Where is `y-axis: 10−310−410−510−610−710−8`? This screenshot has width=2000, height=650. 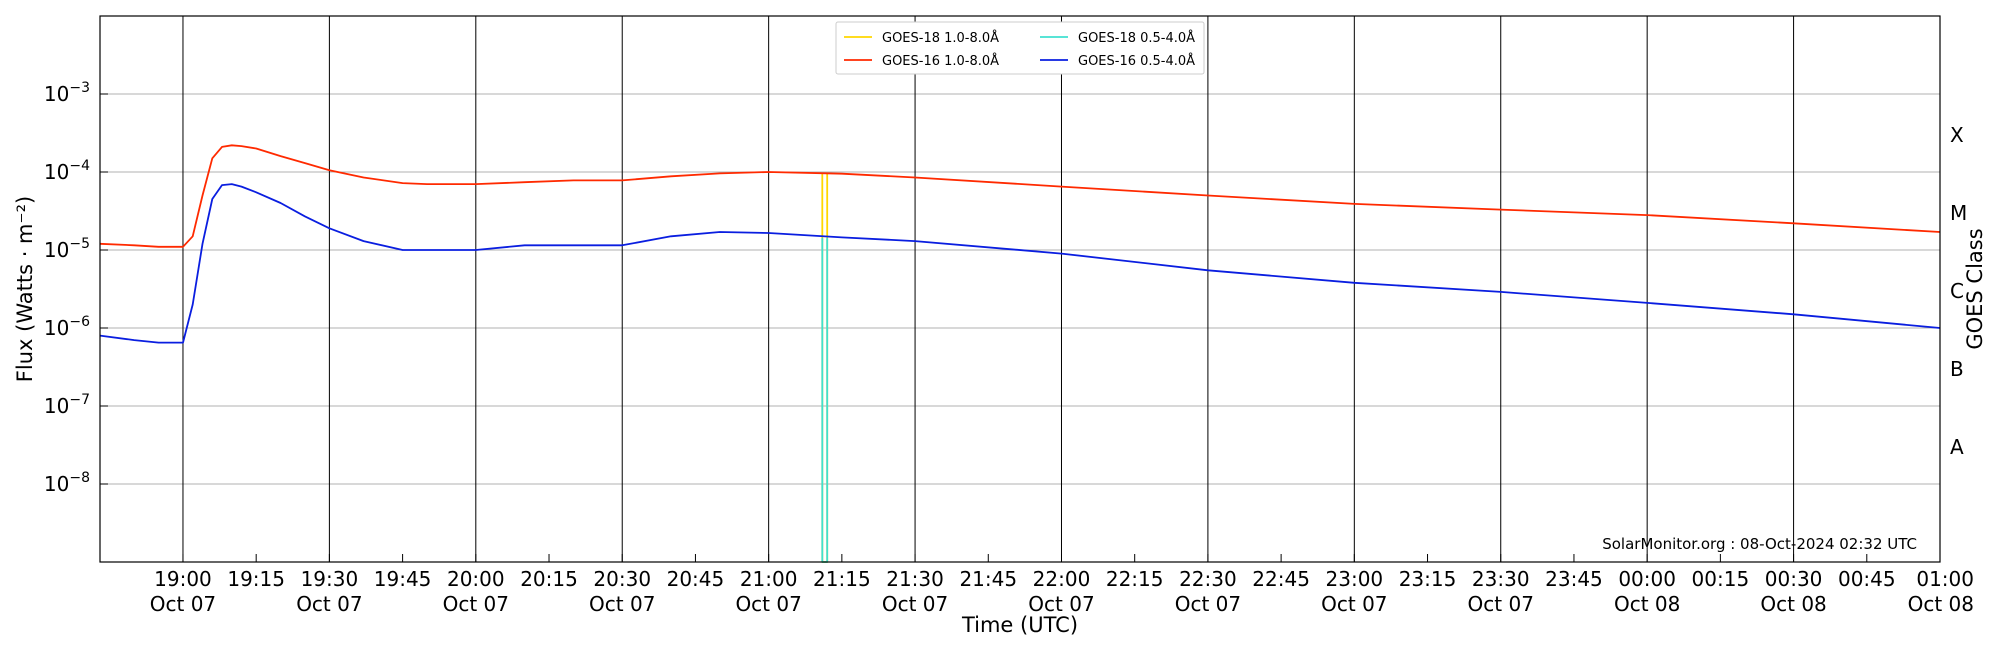 y-axis: 10−310−410−510−610−710−8 is located at coordinates (76, 288).